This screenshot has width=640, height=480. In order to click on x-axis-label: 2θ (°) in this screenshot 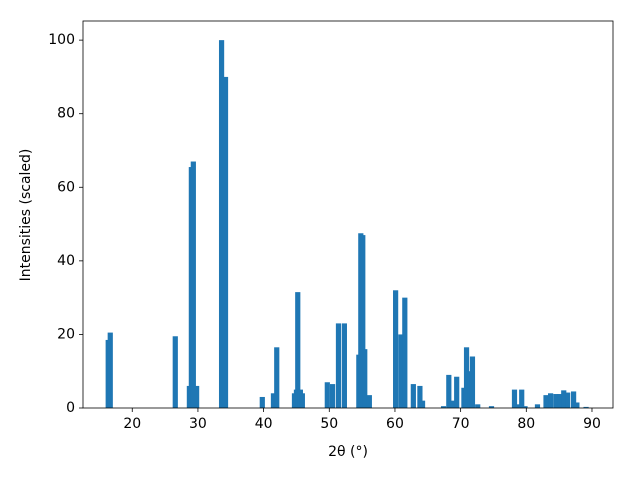, I will do `click(348, 452)`.